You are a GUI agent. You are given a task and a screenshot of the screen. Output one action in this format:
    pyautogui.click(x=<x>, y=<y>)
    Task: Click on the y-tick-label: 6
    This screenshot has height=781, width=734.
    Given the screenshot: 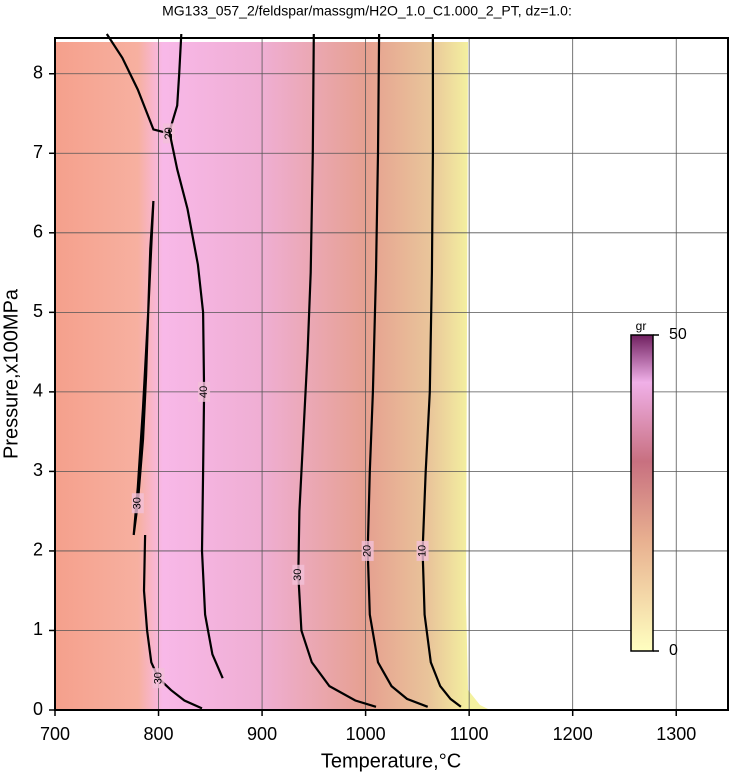 What is the action you would take?
    pyautogui.click(x=38, y=232)
    